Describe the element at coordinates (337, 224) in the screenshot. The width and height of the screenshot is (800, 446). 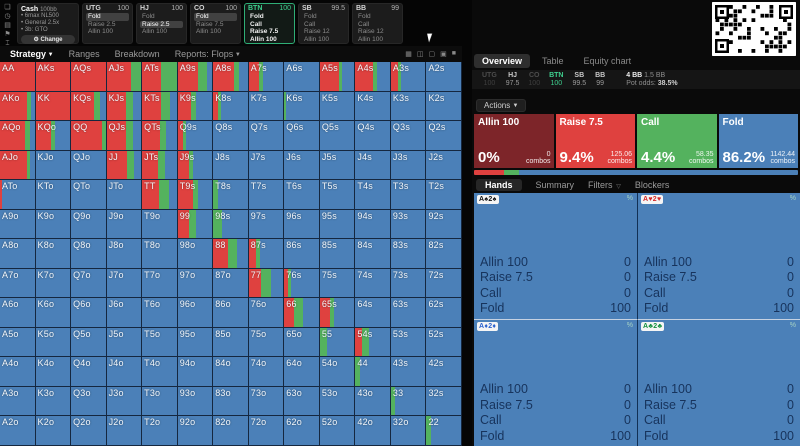
I see `grid-cell-95s: 95s` at that location.